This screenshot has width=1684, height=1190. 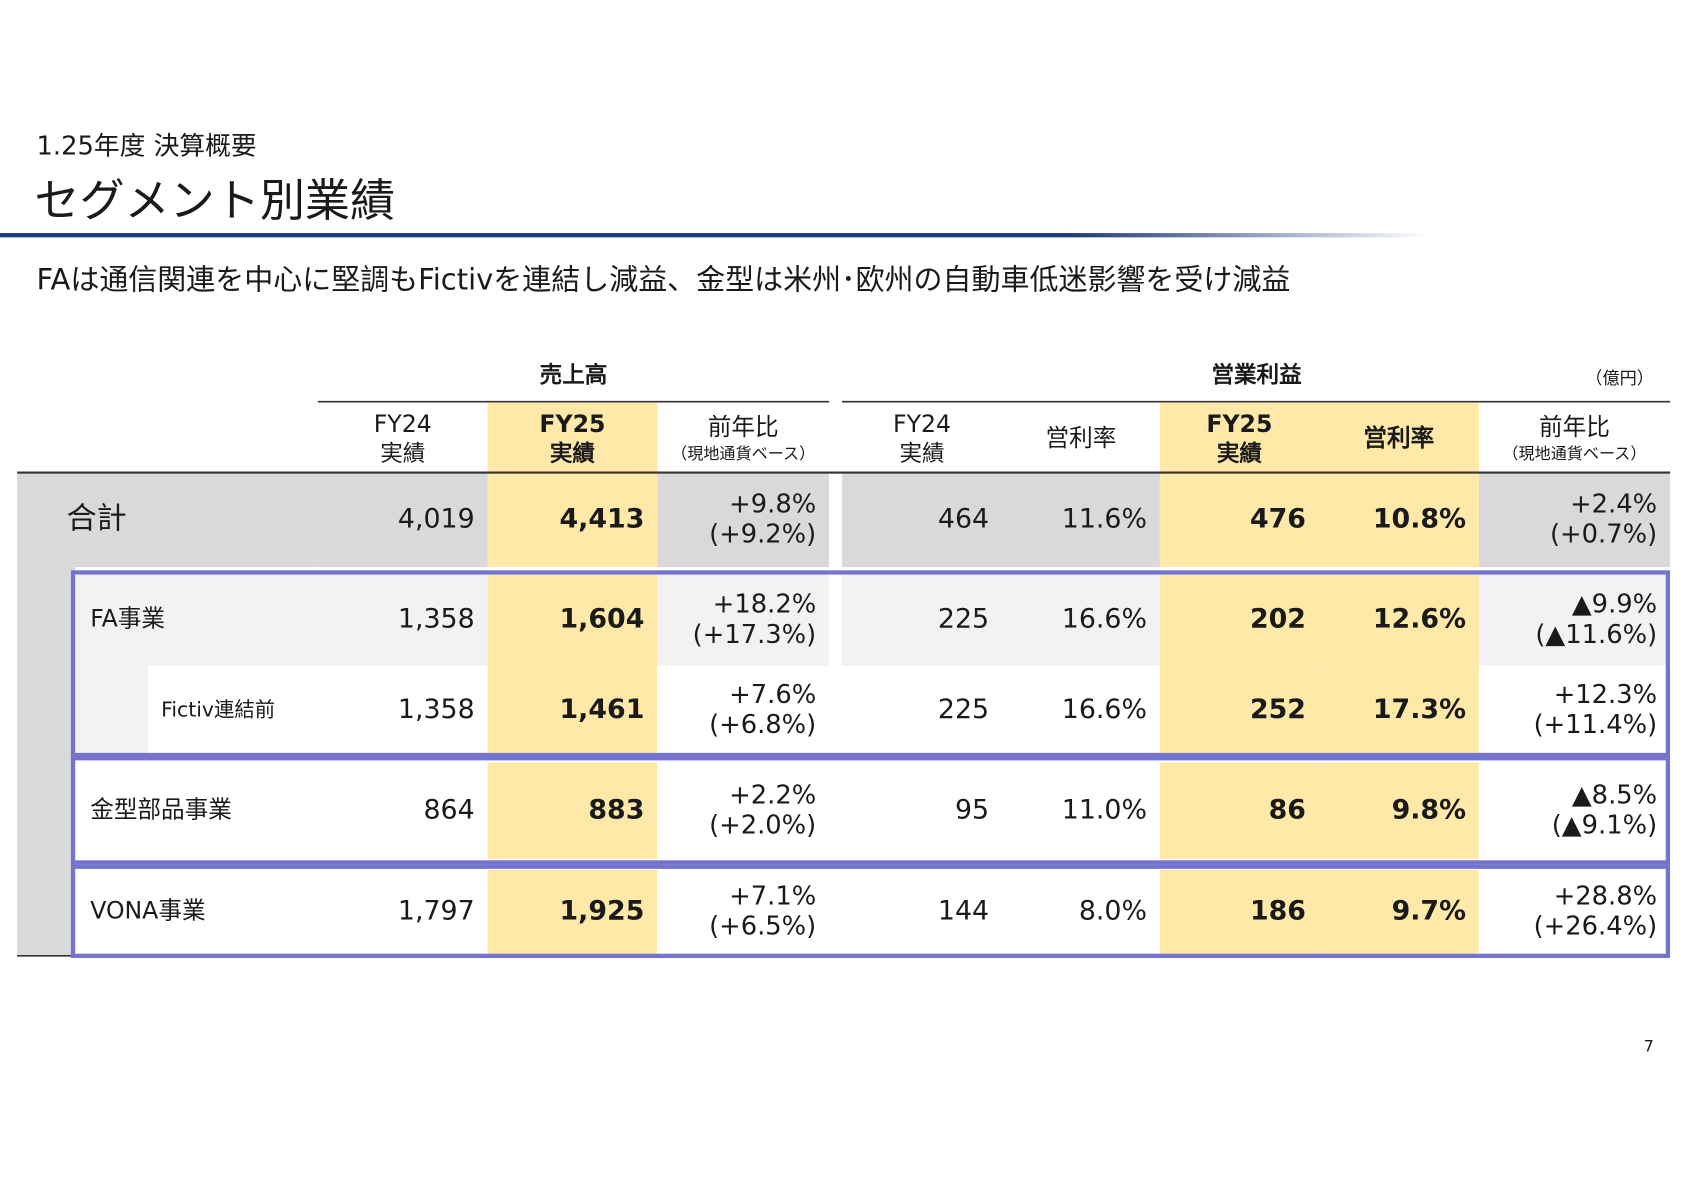 What do you see at coordinates (1603, 534) in the screenshot?
I see `cell-value: (+0.7%)` at bounding box center [1603, 534].